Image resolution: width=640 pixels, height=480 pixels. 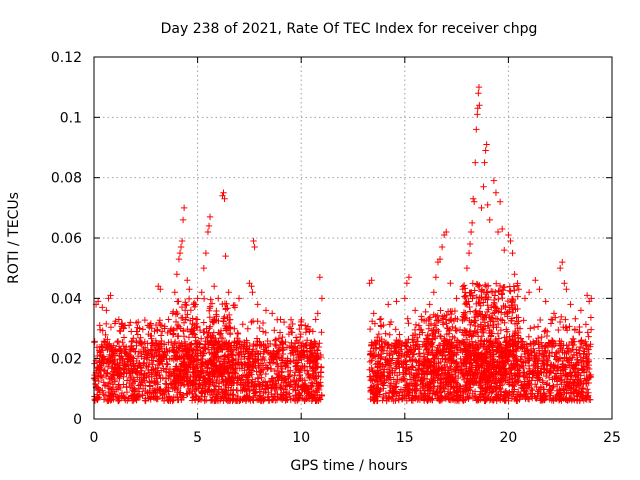 I want to click on y-axis-label: ROTI / TECUs, so click(x=14, y=238).